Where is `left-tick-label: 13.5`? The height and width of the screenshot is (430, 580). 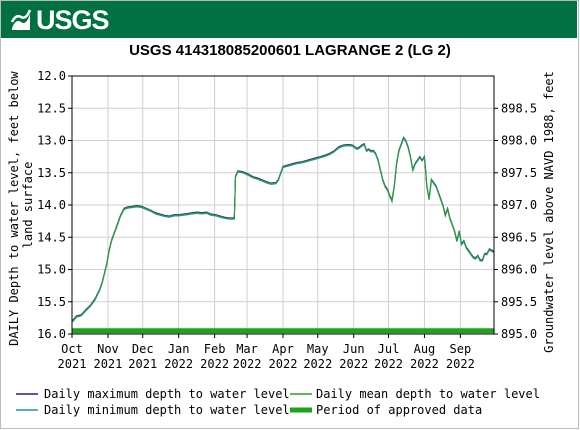 left-tick-label: 13.5 is located at coordinates (51, 173).